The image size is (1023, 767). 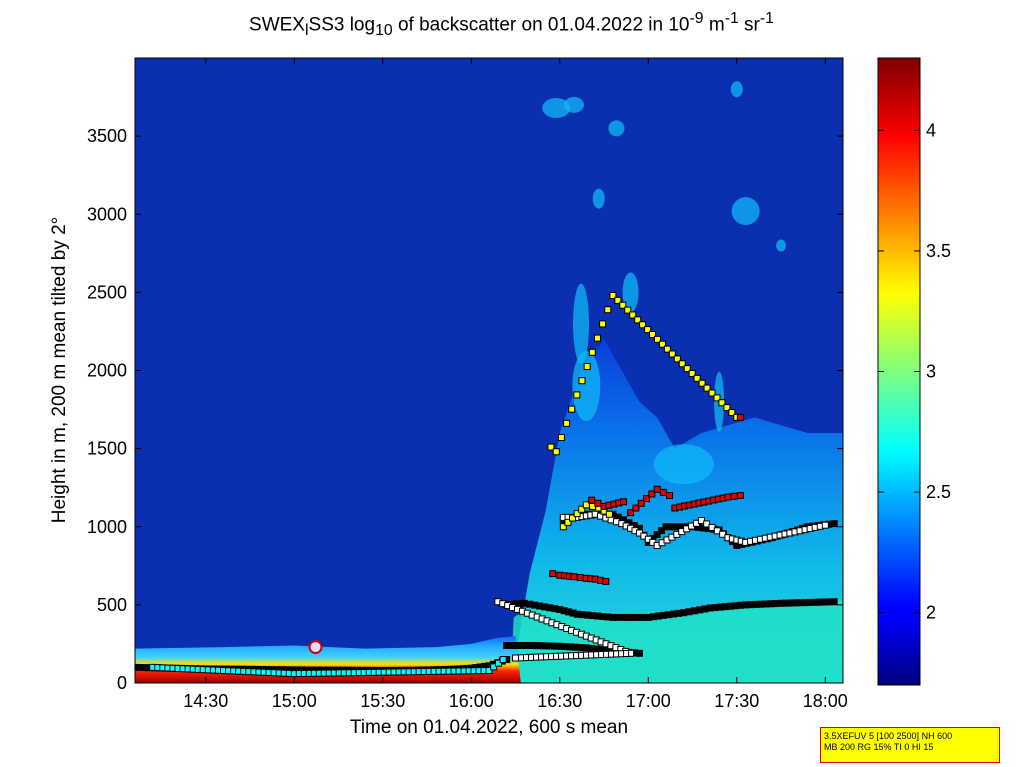 What do you see at coordinates (107, 292) in the screenshot?
I see `y-tick-label: 2500` at bounding box center [107, 292].